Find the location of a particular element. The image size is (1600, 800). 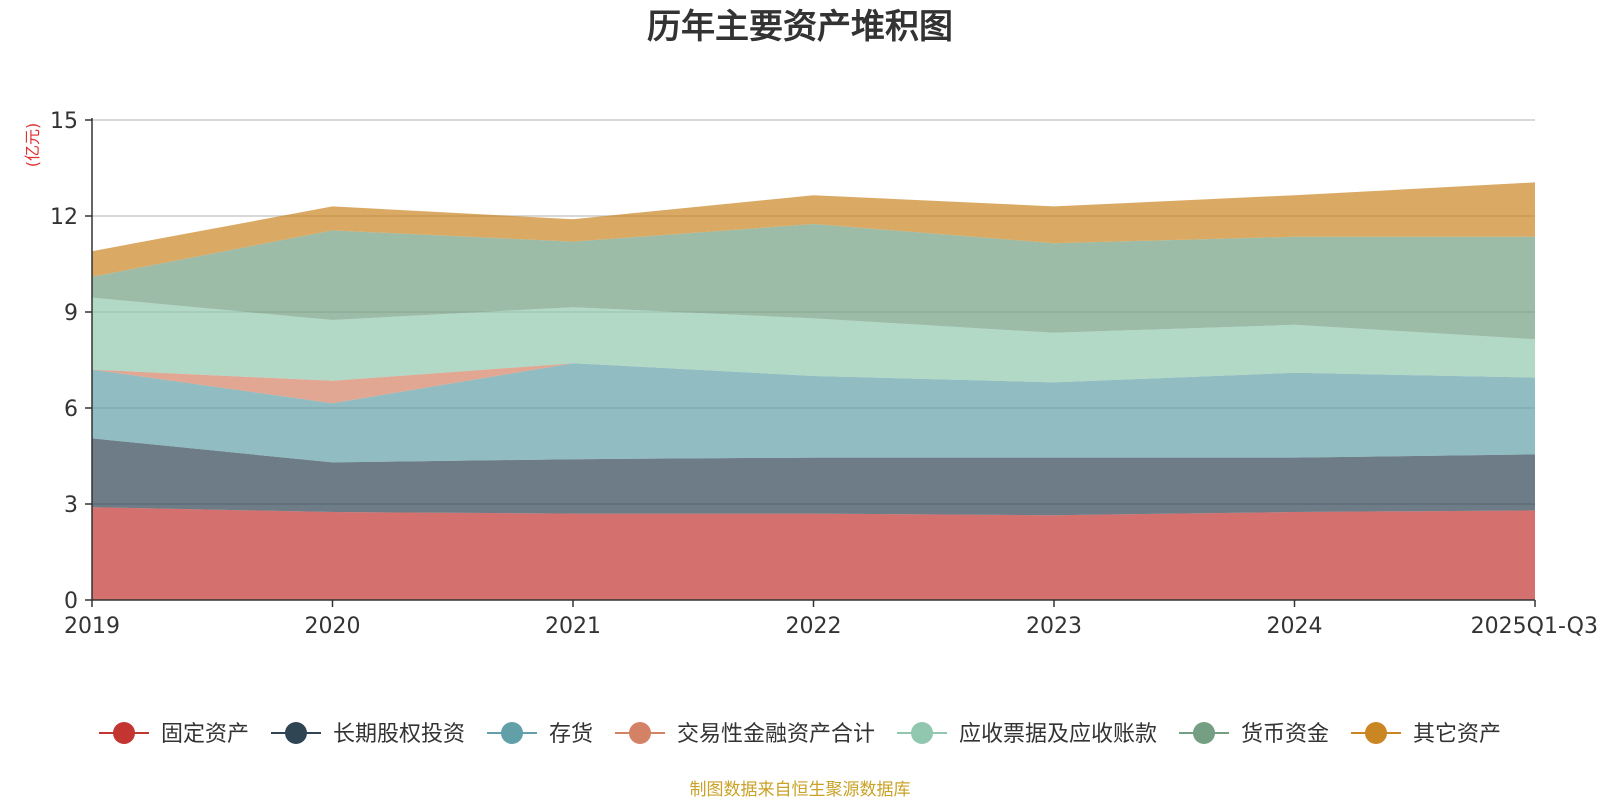

legend-item: 固定资产 is located at coordinates (174, 734).